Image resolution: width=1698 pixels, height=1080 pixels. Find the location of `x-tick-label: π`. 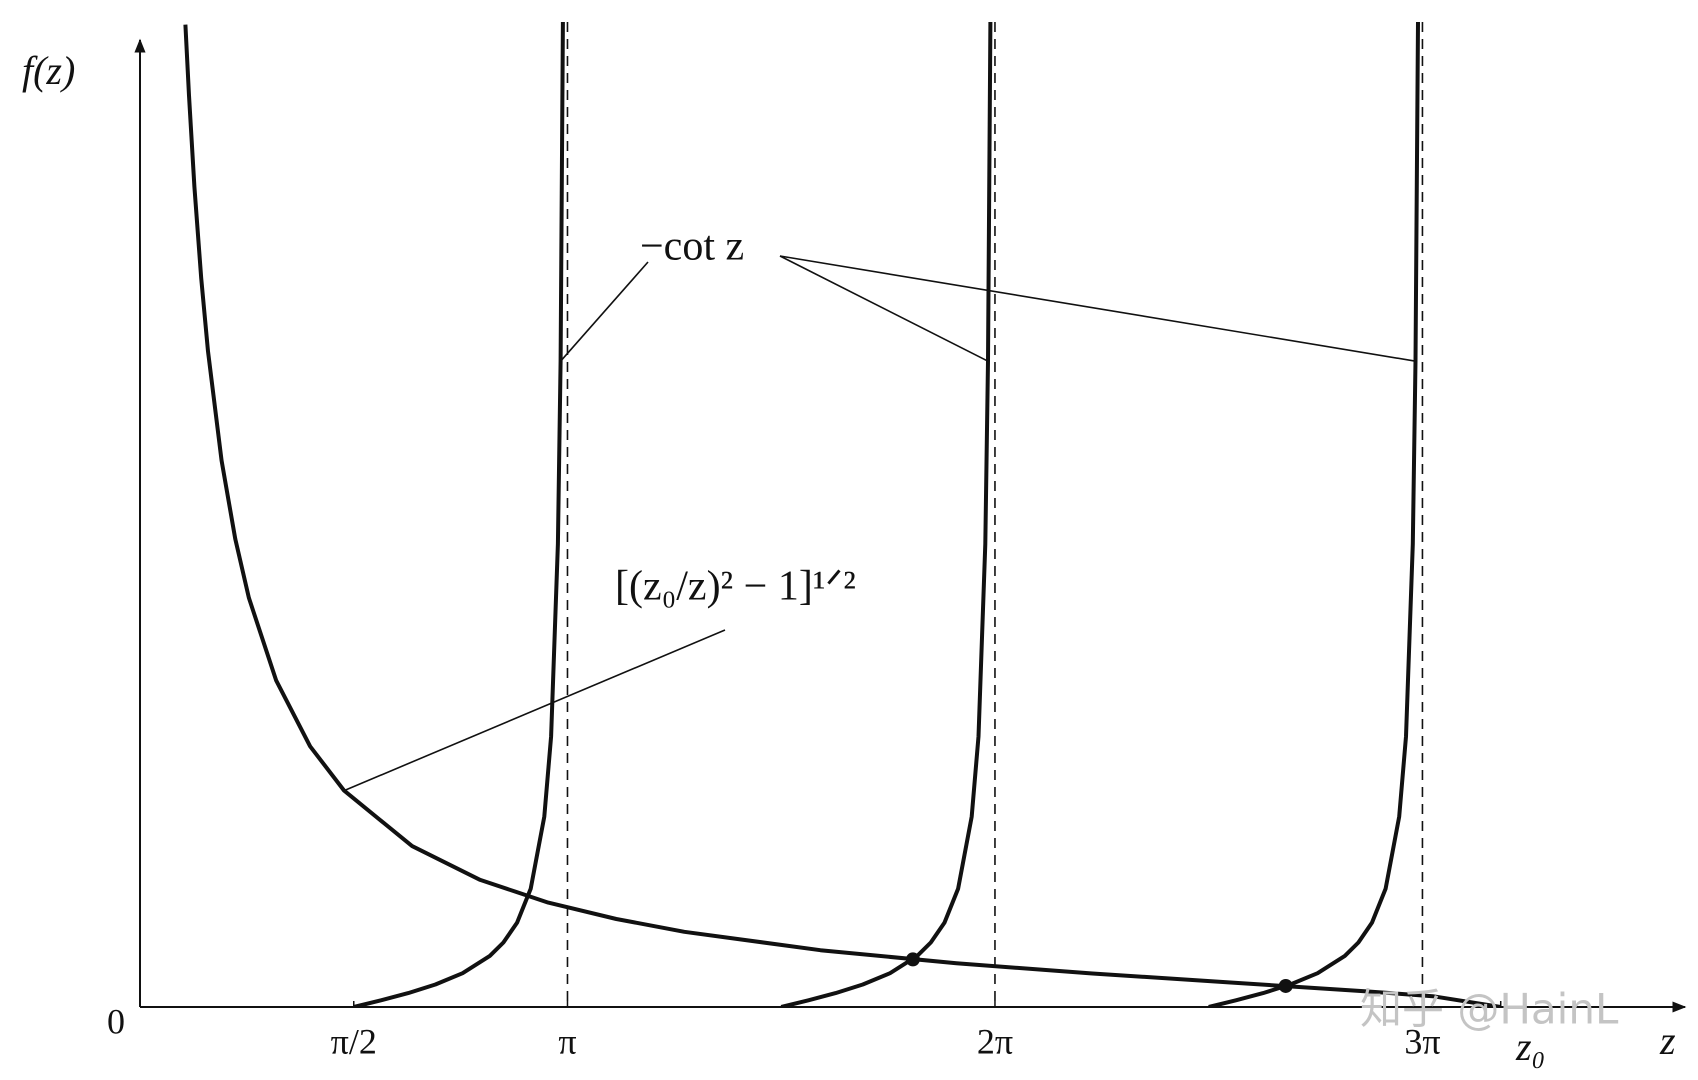

x-tick-label: π is located at coordinates (567, 1041).